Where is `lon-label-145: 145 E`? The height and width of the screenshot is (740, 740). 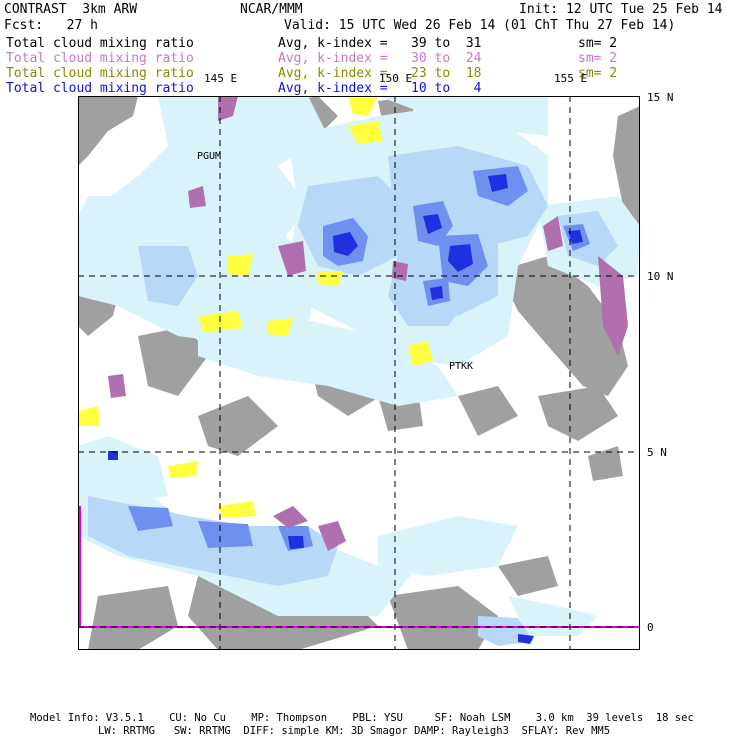 lon-label-145: 145 E is located at coordinates (221, 78).